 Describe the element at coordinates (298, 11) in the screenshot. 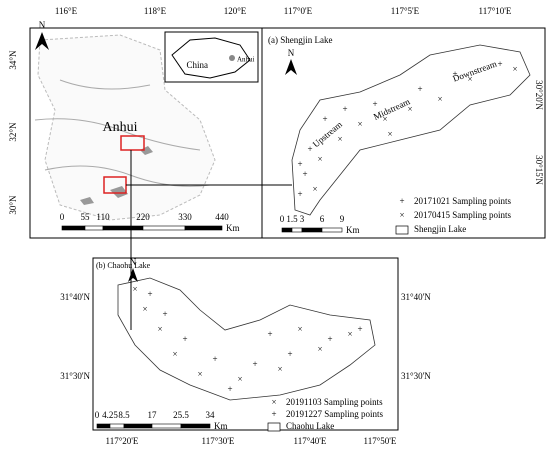

I see `coord-label: 117°0'E` at that location.